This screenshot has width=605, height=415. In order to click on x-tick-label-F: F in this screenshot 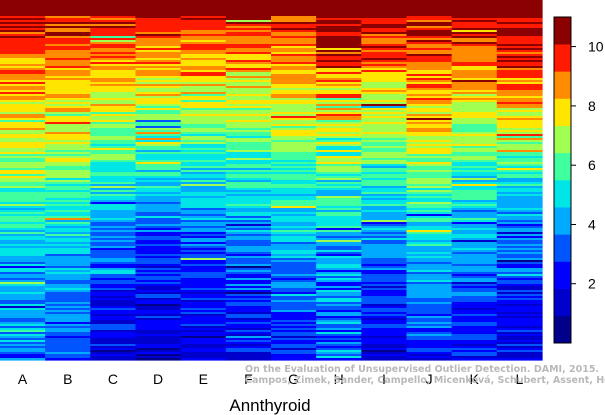, I will do `click(248, 379)`.